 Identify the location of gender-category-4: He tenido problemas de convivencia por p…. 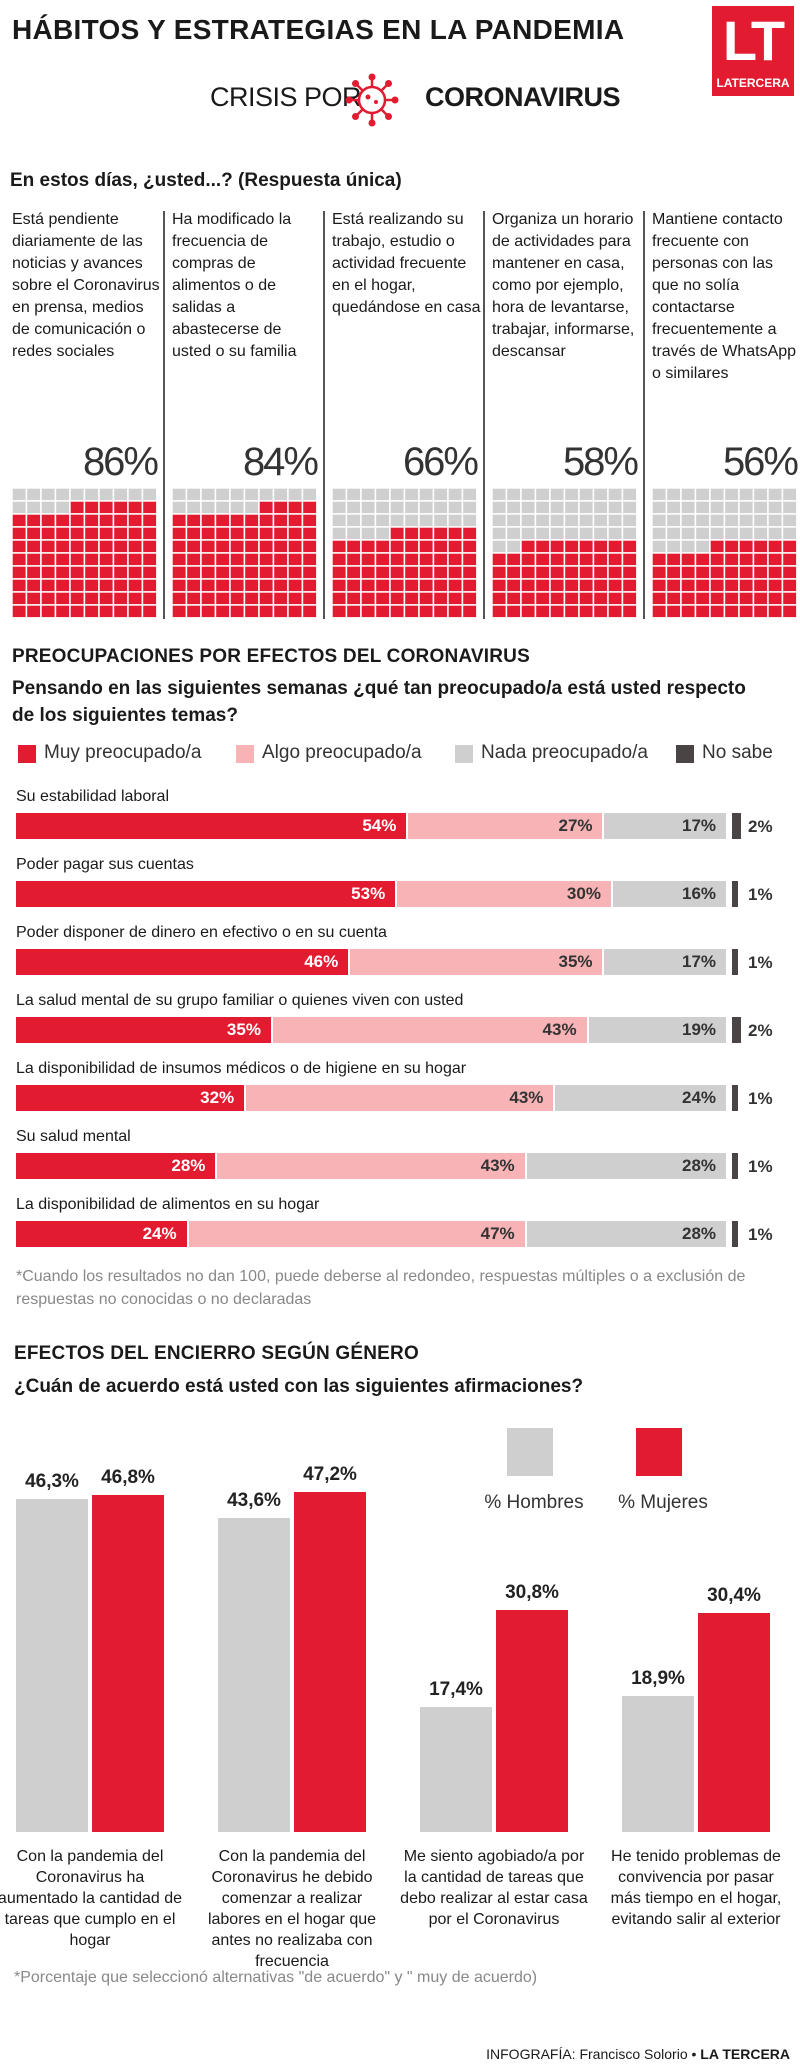
(696, 1888).